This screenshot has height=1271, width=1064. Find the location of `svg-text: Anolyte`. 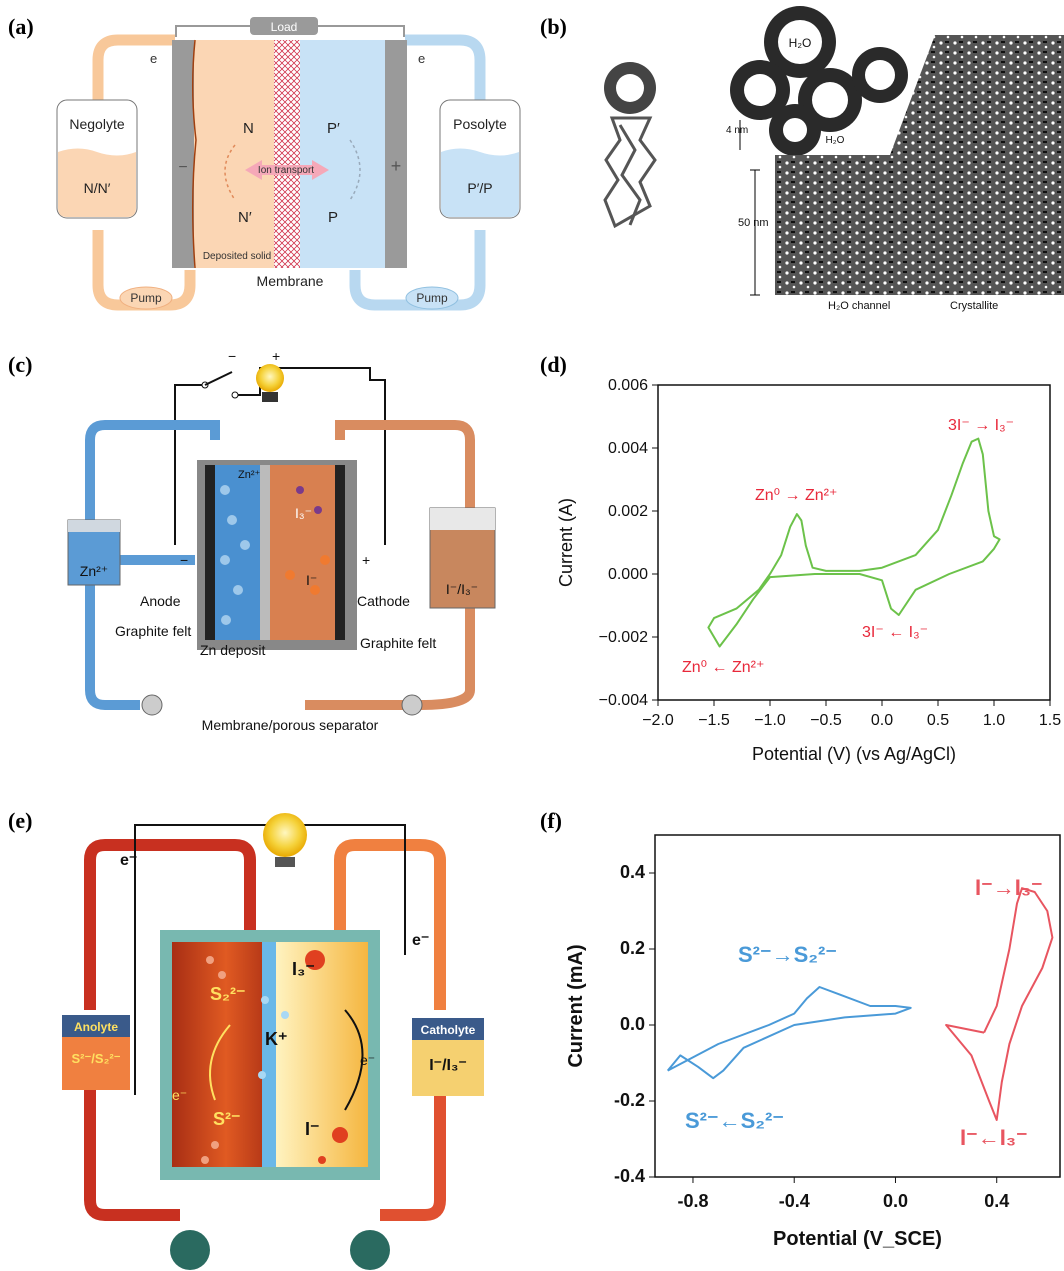

svg-text: Anolyte is located at coordinates (96, 1027).